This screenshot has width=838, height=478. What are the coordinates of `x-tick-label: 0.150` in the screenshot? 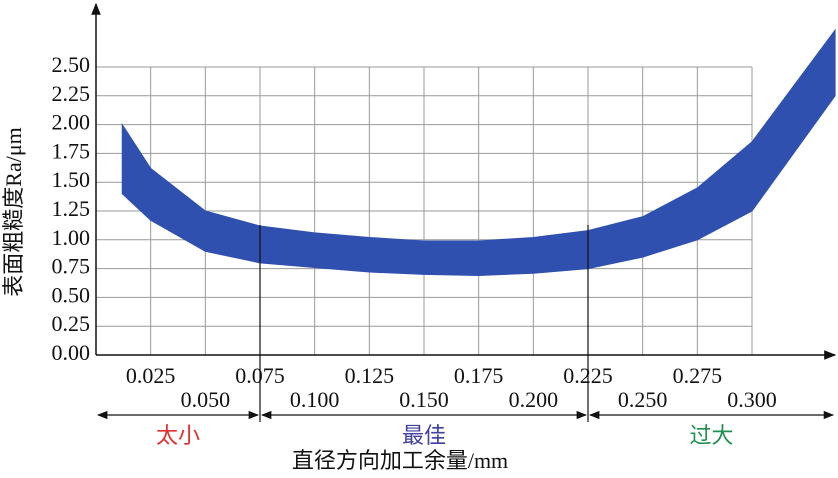 It's located at (424, 399).